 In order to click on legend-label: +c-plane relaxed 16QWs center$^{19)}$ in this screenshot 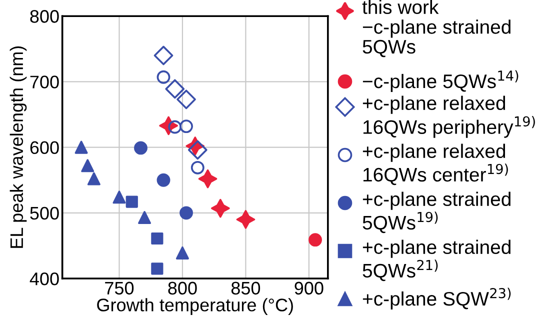, I will do `click(435, 165)`.